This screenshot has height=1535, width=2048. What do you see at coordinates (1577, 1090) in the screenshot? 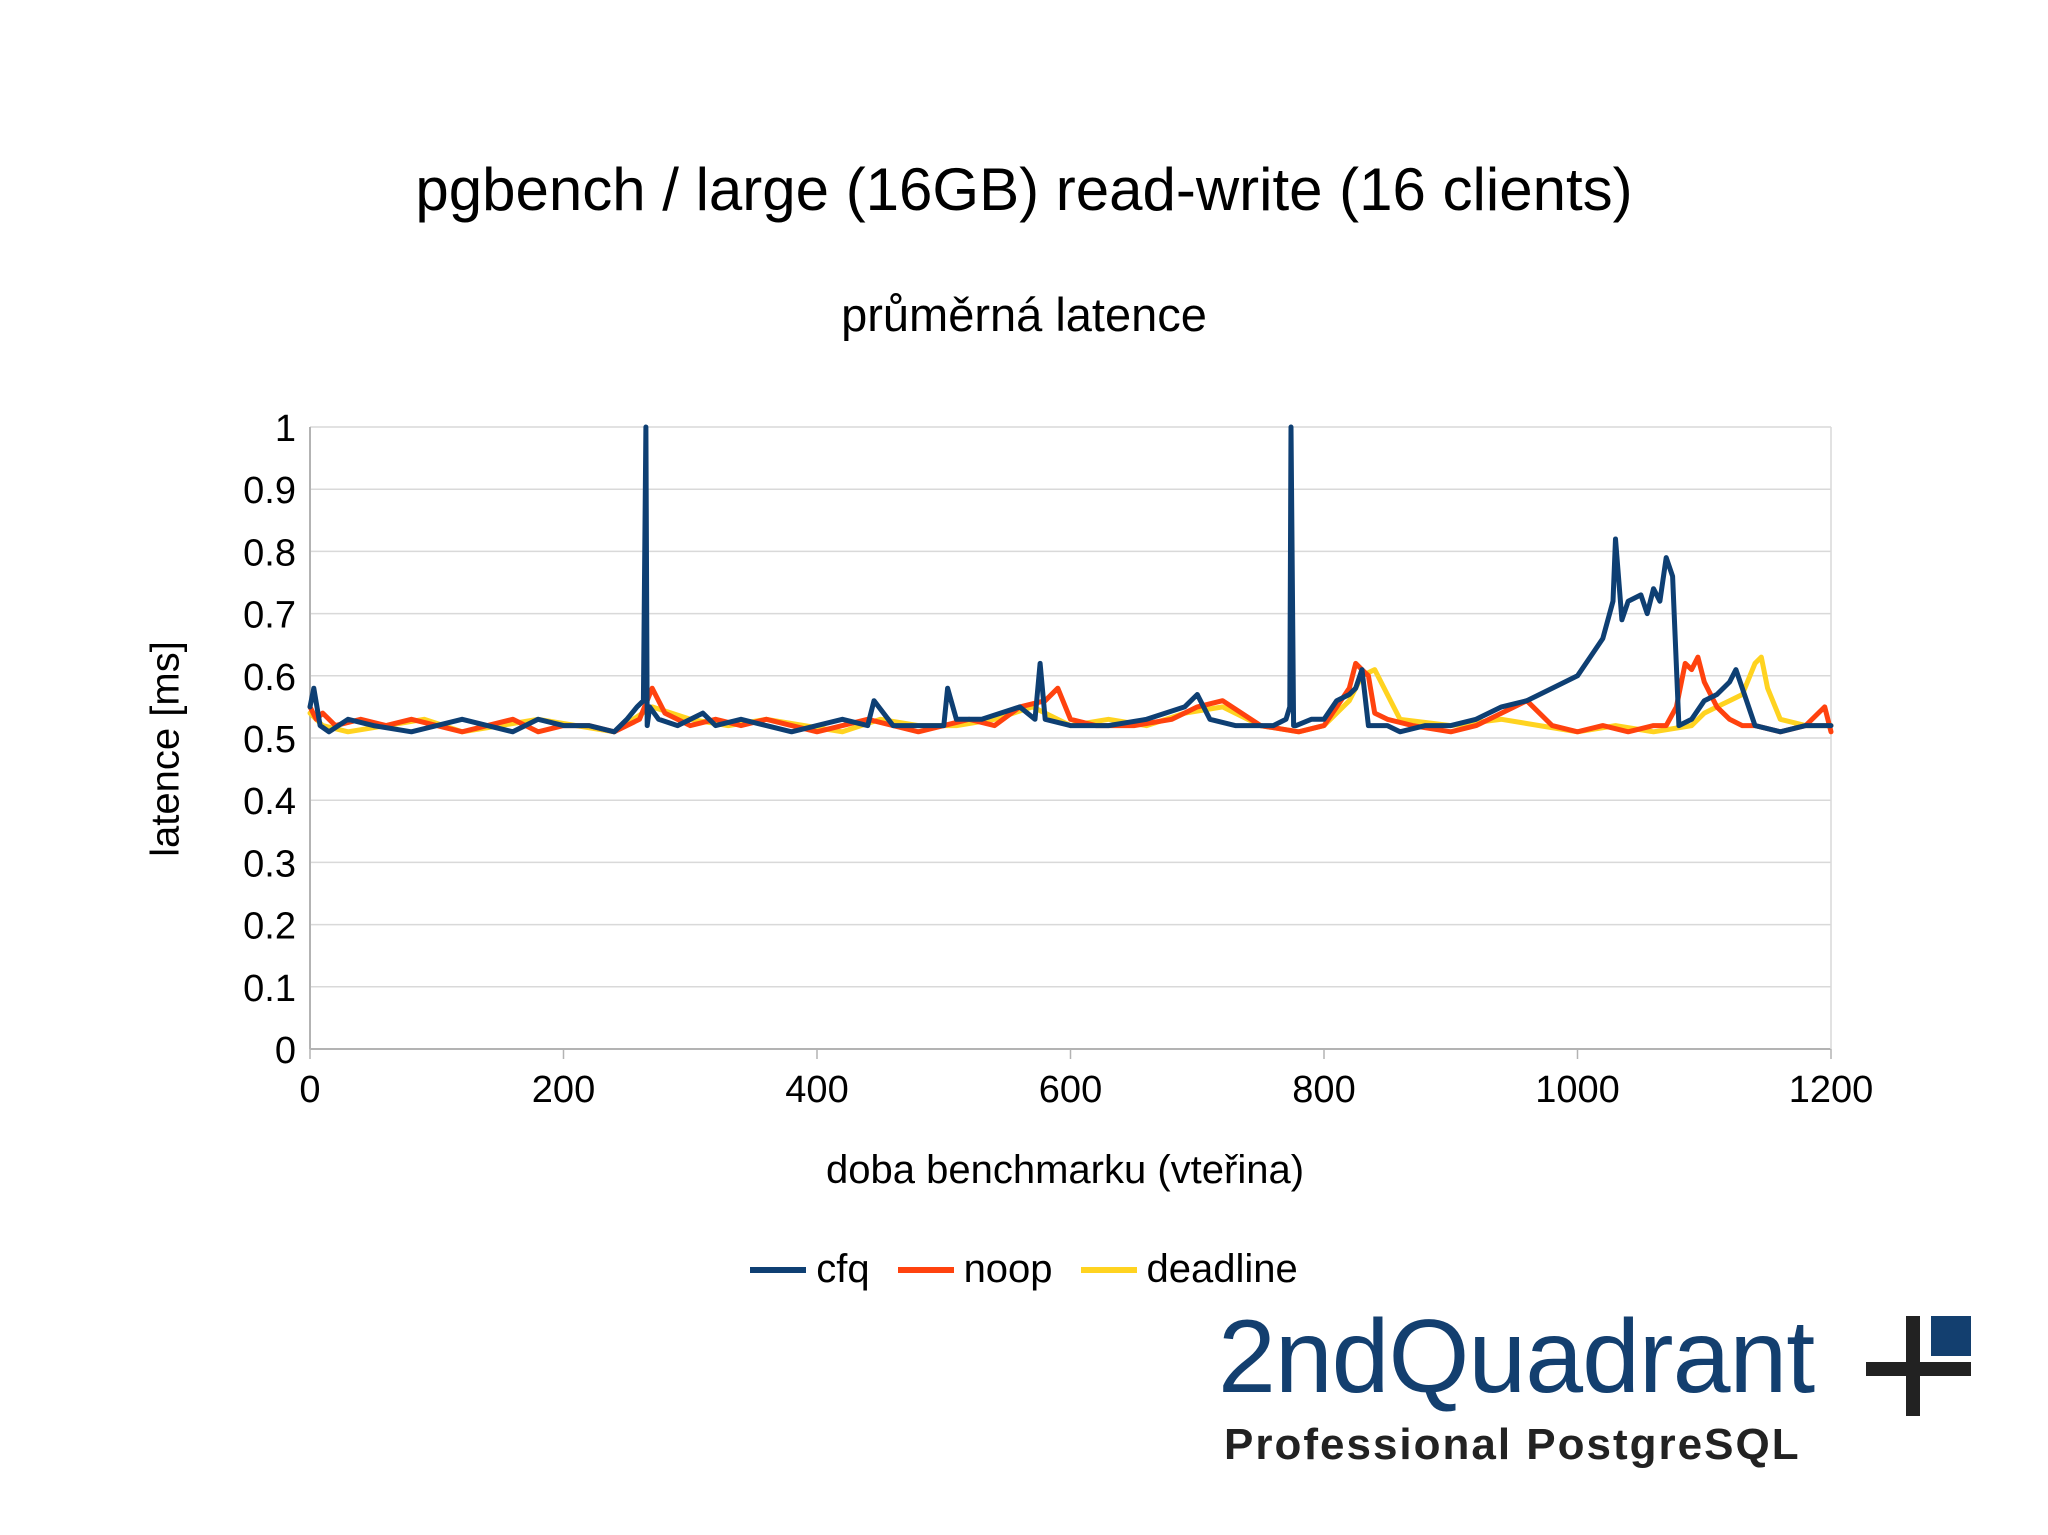
I see `x-tick-label: 1000` at bounding box center [1577, 1090].